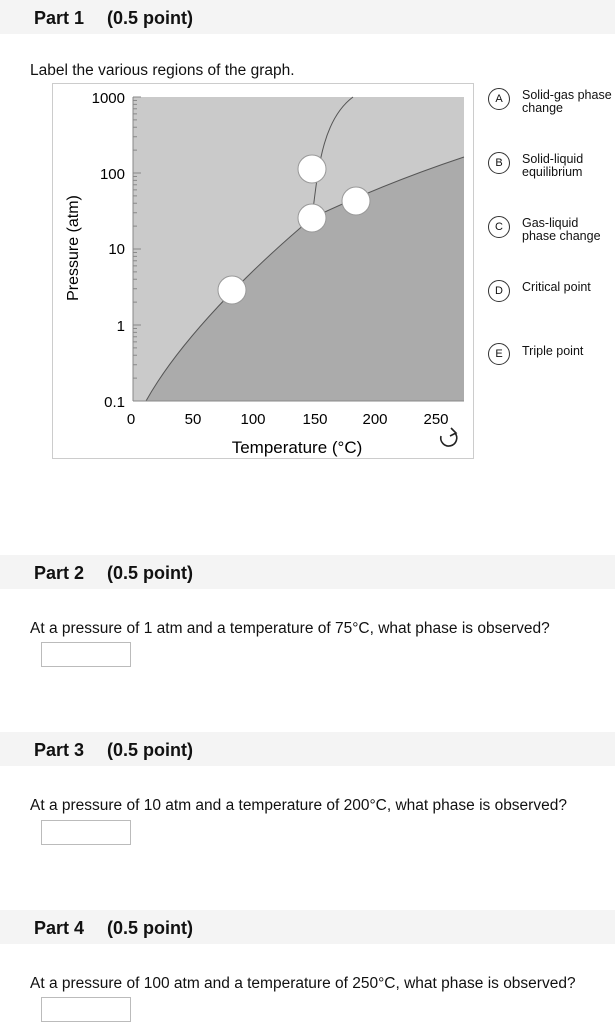  What do you see at coordinates (553, 351) in the screenshot?
I see `option-label: Triple point` at bounding box center [553, 351].